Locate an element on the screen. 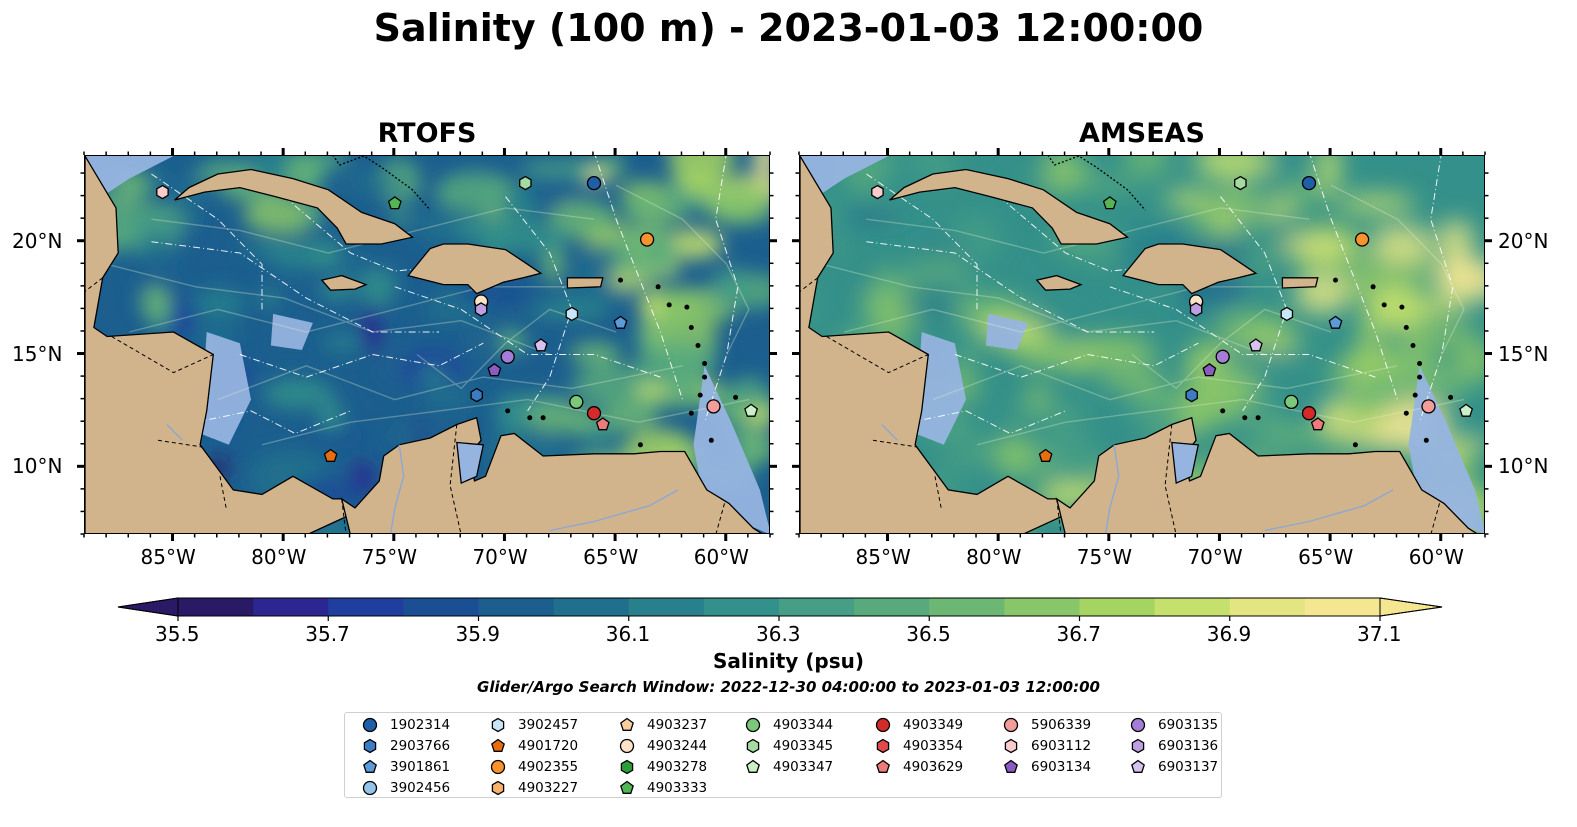 This screenshot has width=1577, height=827. lat-tick-label: 10°N is located at coordinates (37, 466).